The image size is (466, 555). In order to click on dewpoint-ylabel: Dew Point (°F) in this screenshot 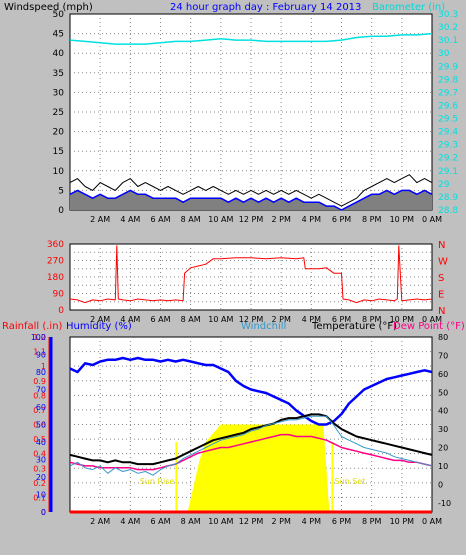, I will do `click(429, 326)`.